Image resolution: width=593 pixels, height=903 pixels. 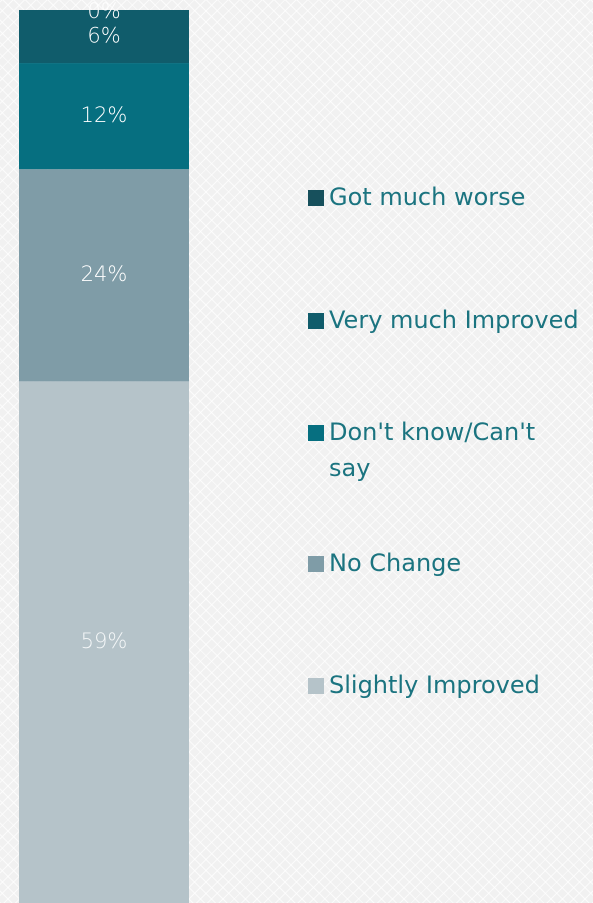 I want to click on data-label: 12%, so click(x=104, y=115).